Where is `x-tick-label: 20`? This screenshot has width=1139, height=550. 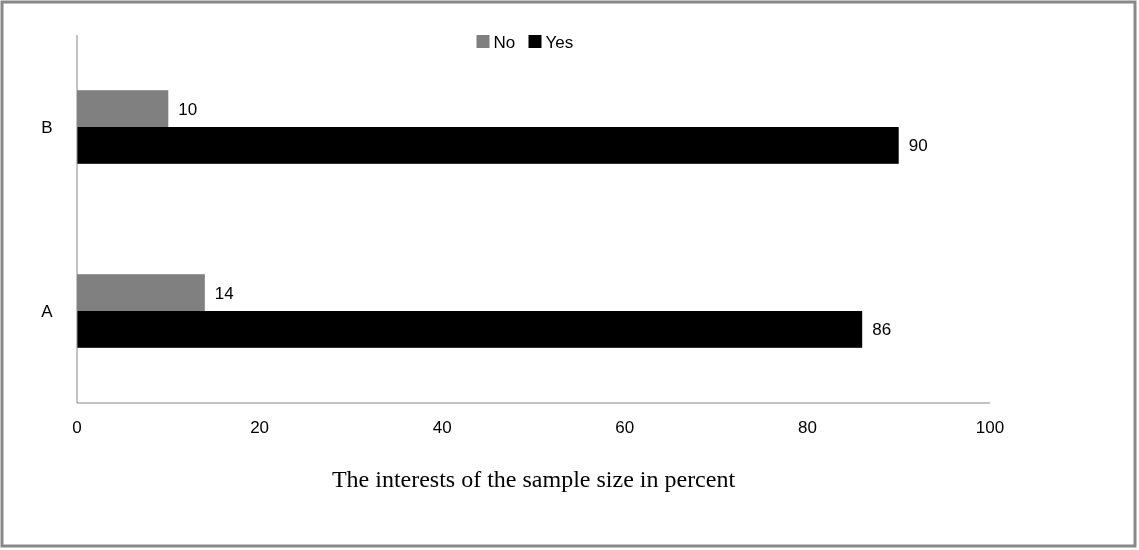 x-tick-label: 20 is located at coordinates (260, 427).